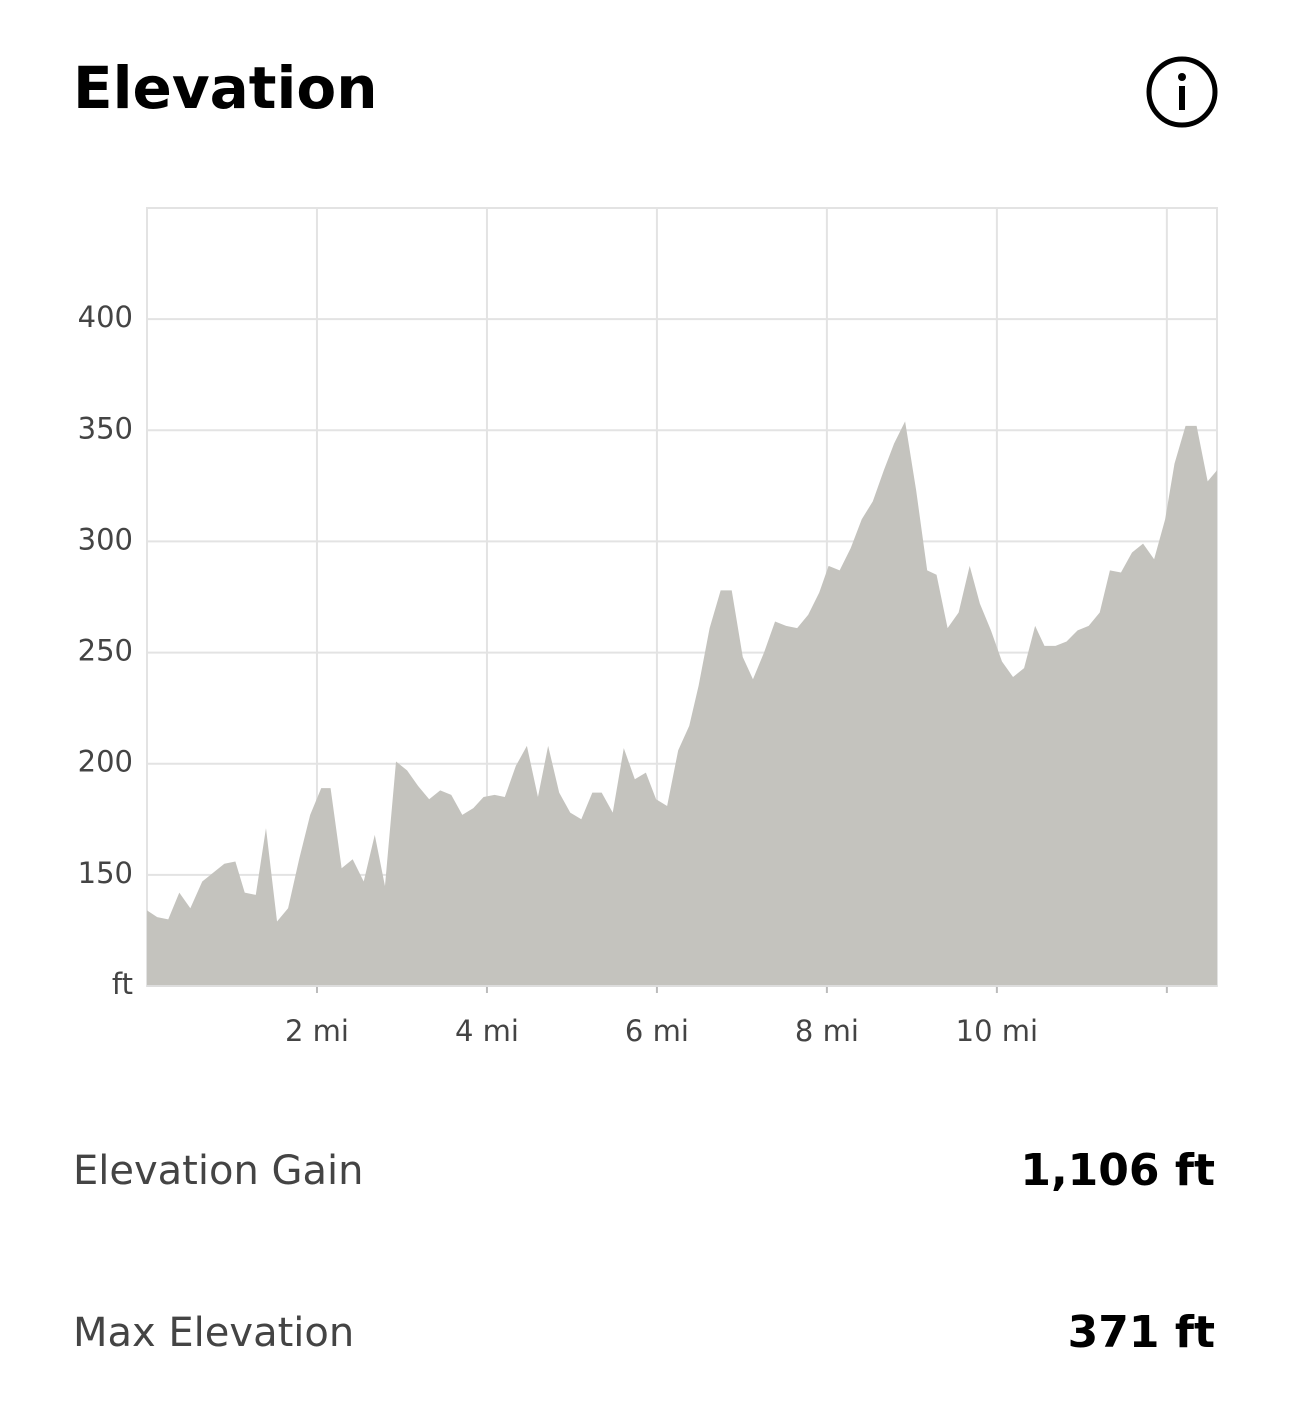  I want to click on info-circle, so click(1182, 92).